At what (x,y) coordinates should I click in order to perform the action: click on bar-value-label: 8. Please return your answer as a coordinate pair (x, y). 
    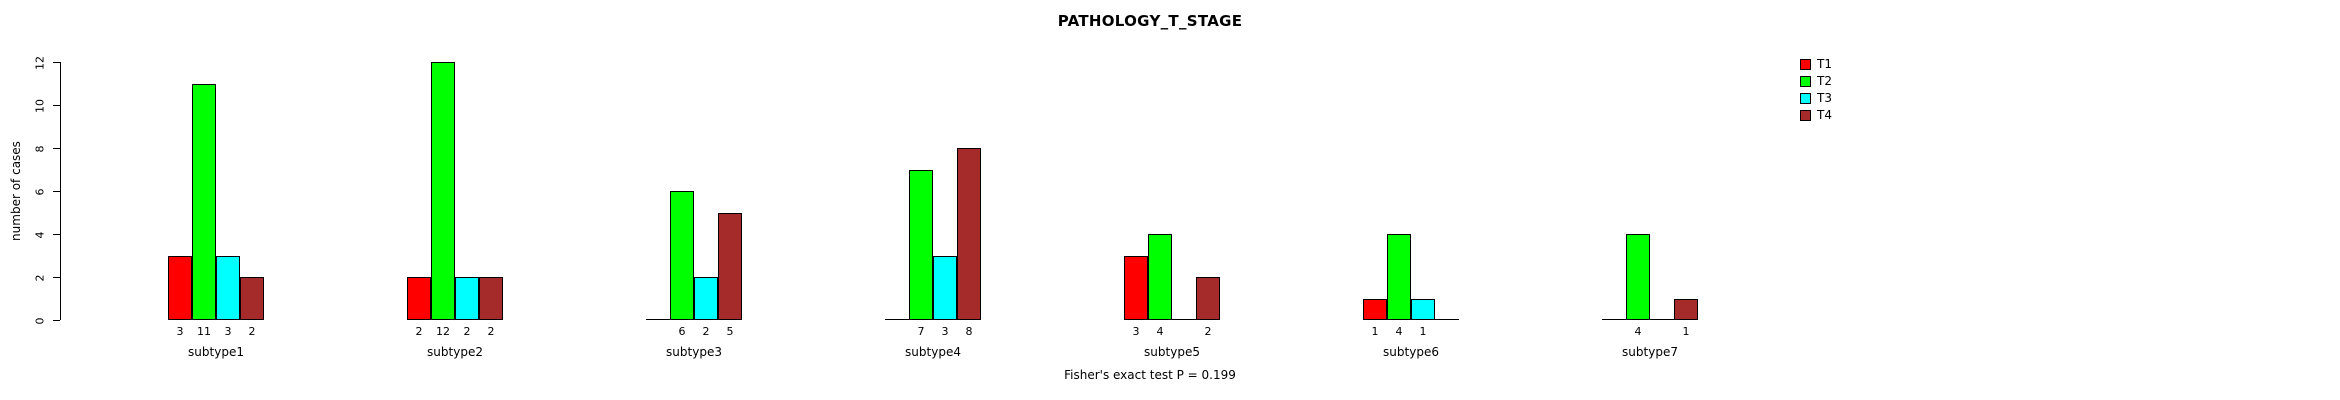
    Looking at the image, I should click on (969, 331).